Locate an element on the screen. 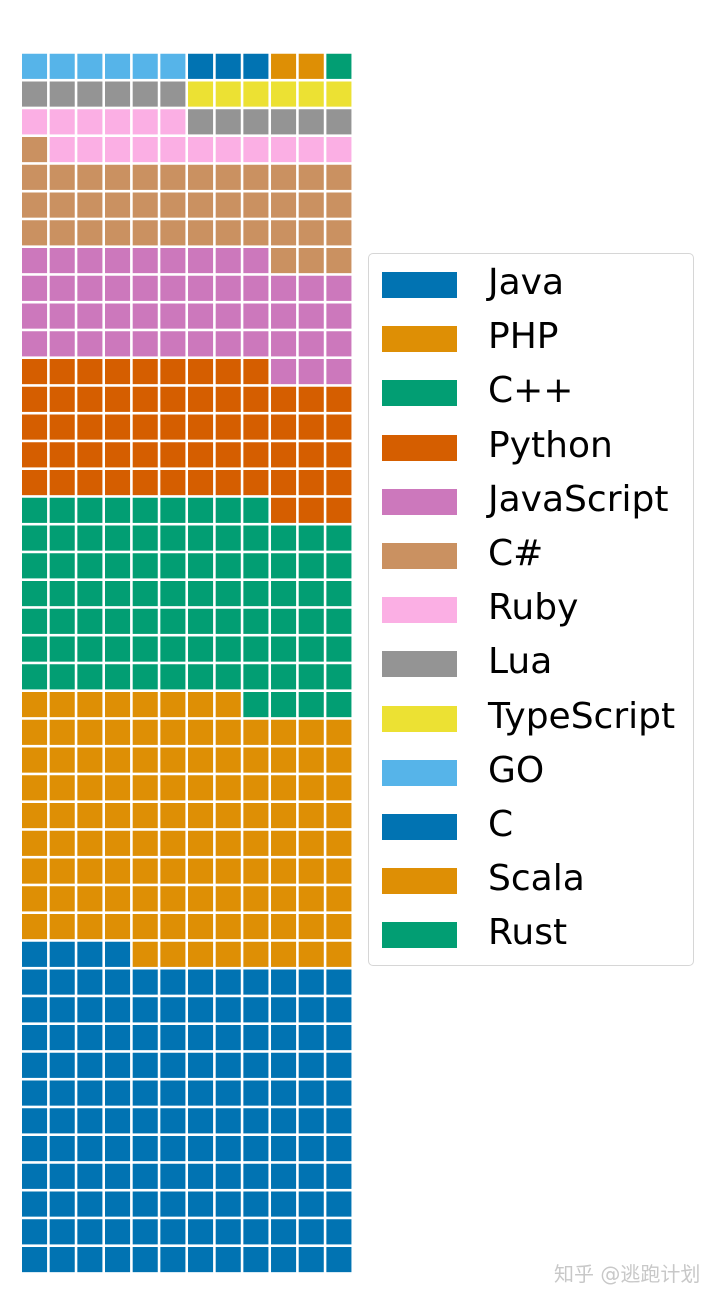 The width and height of the screenshot is (726, 1306). waffle-cell-lua is located at coordinates (90, 94).